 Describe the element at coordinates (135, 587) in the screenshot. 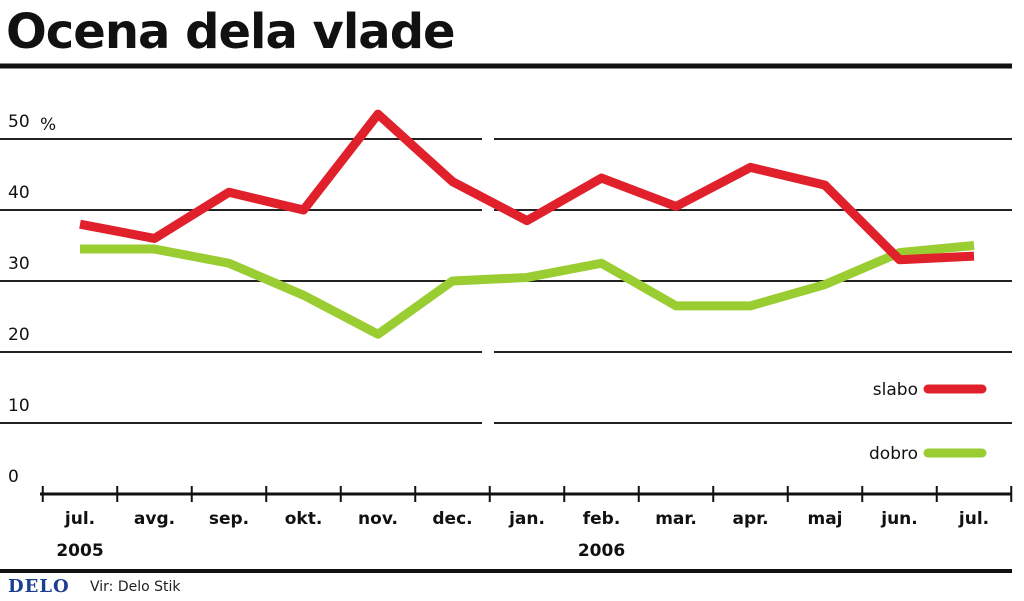

I see `source-note: Vir: Delo Stik` at that location.